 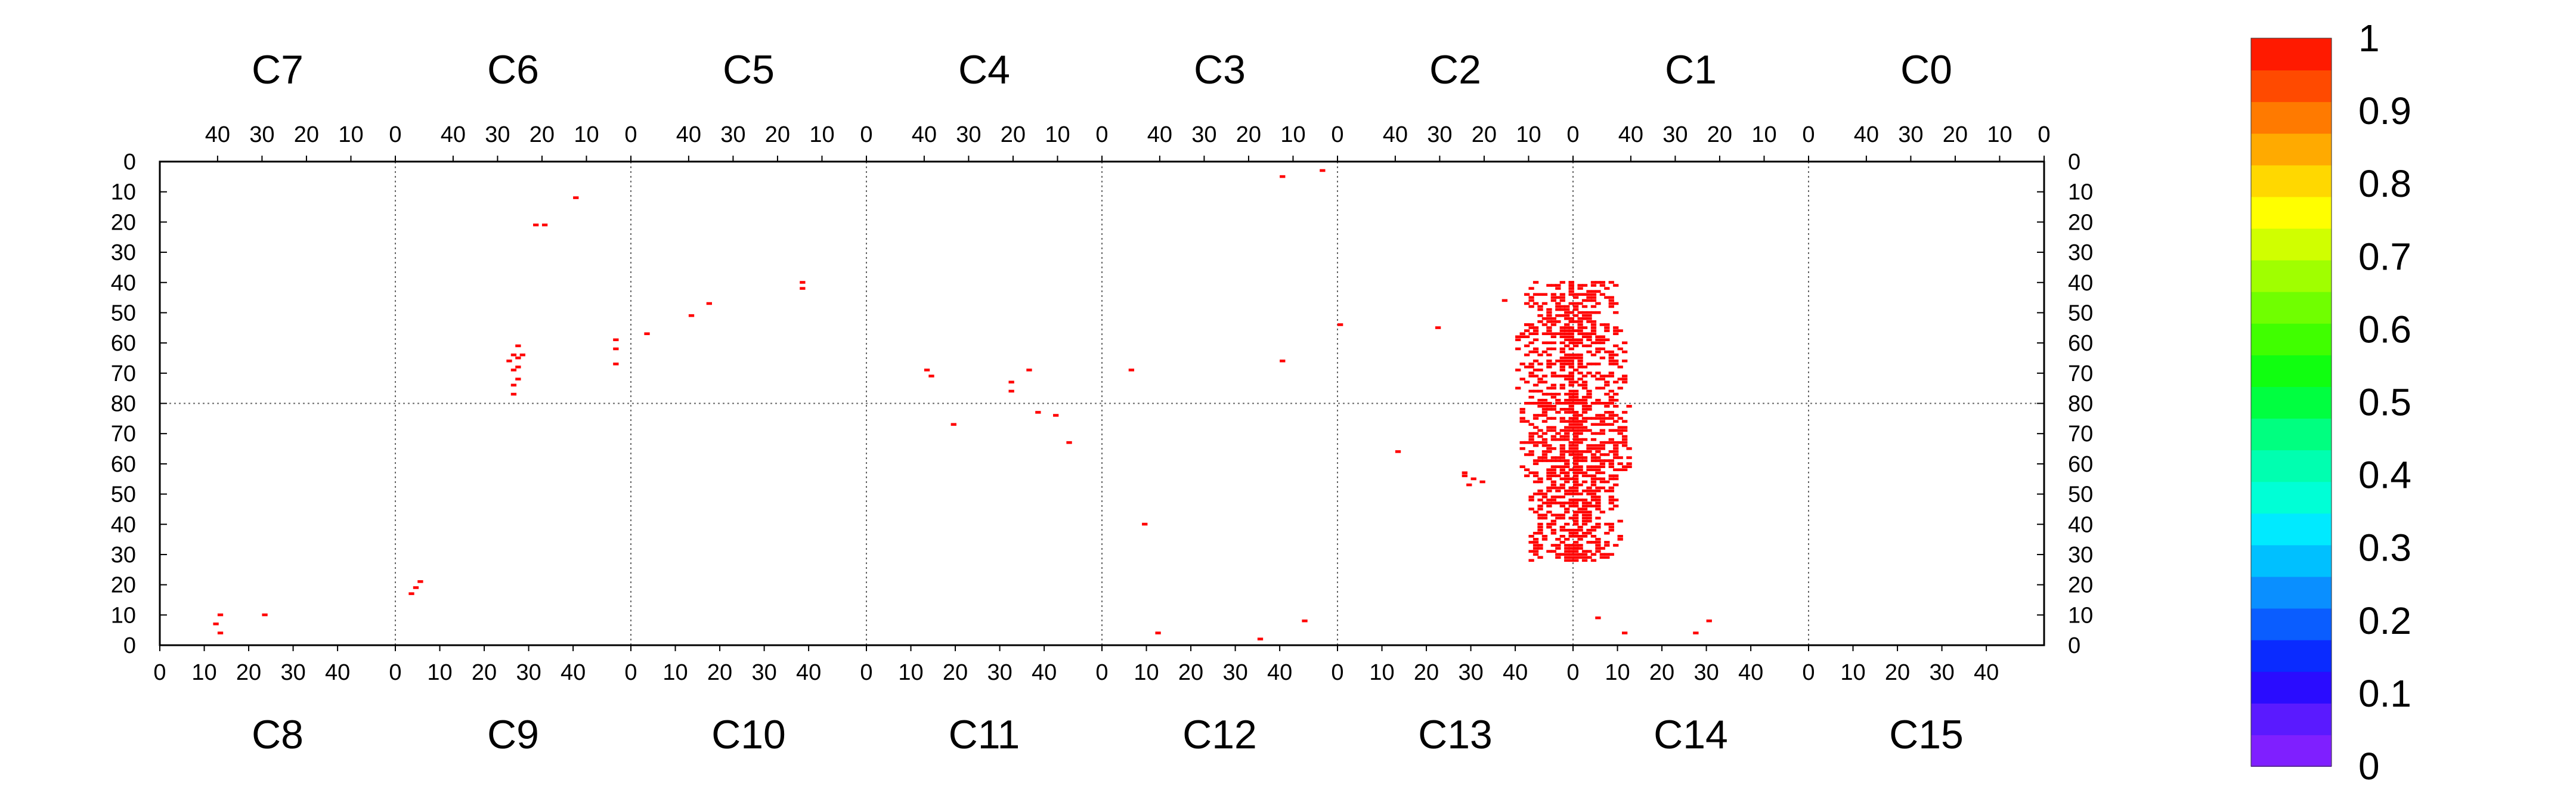 I want to click on x-tick-label-top: 10, so click(x=586, y=134).